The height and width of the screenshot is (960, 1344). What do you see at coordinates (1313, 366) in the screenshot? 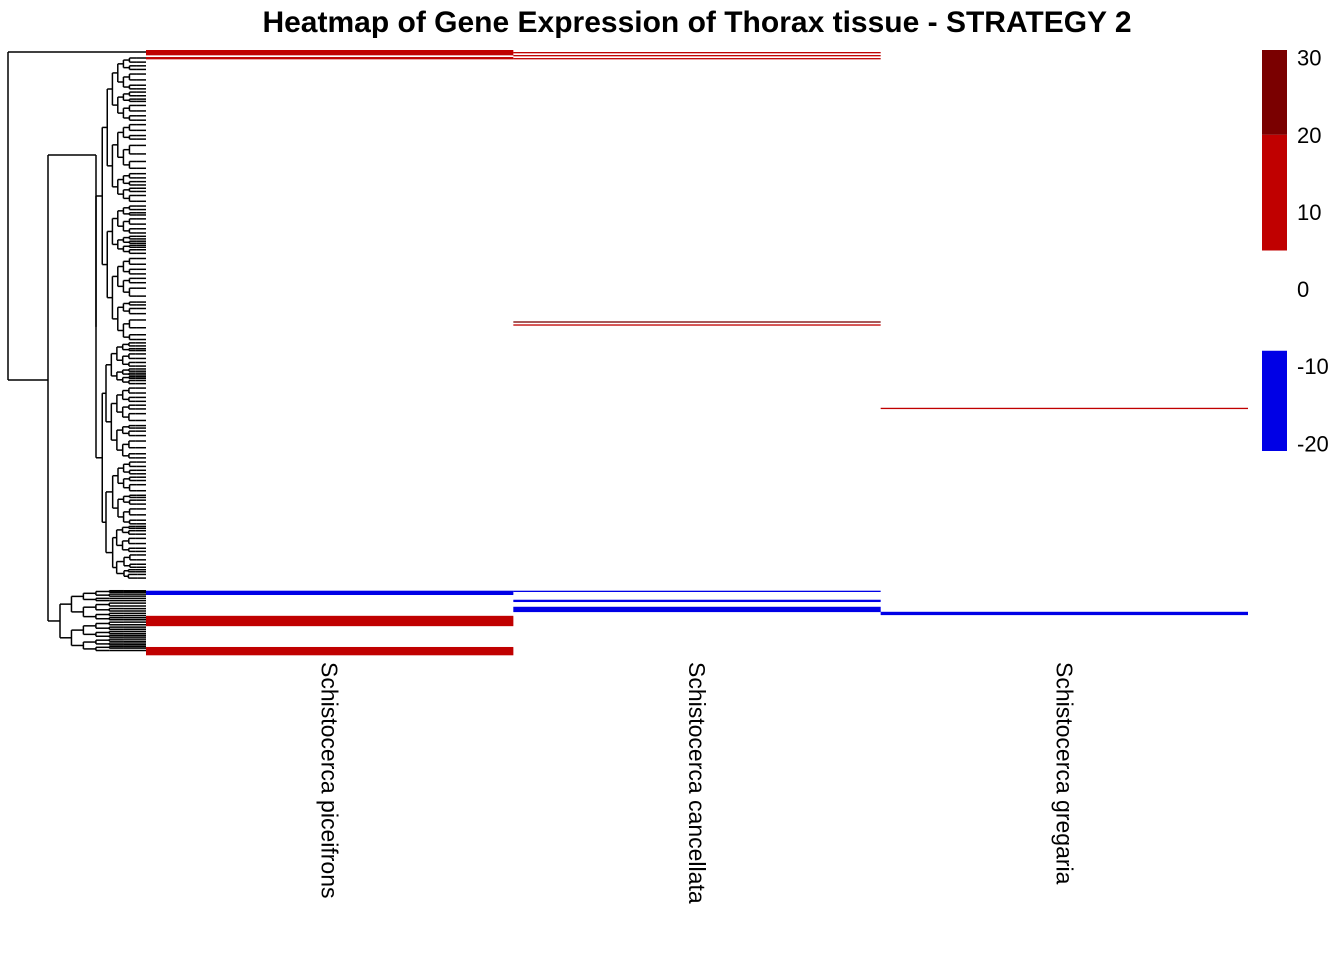
I see `legend-tick-label: -10` at bounding box center [1313, 366].